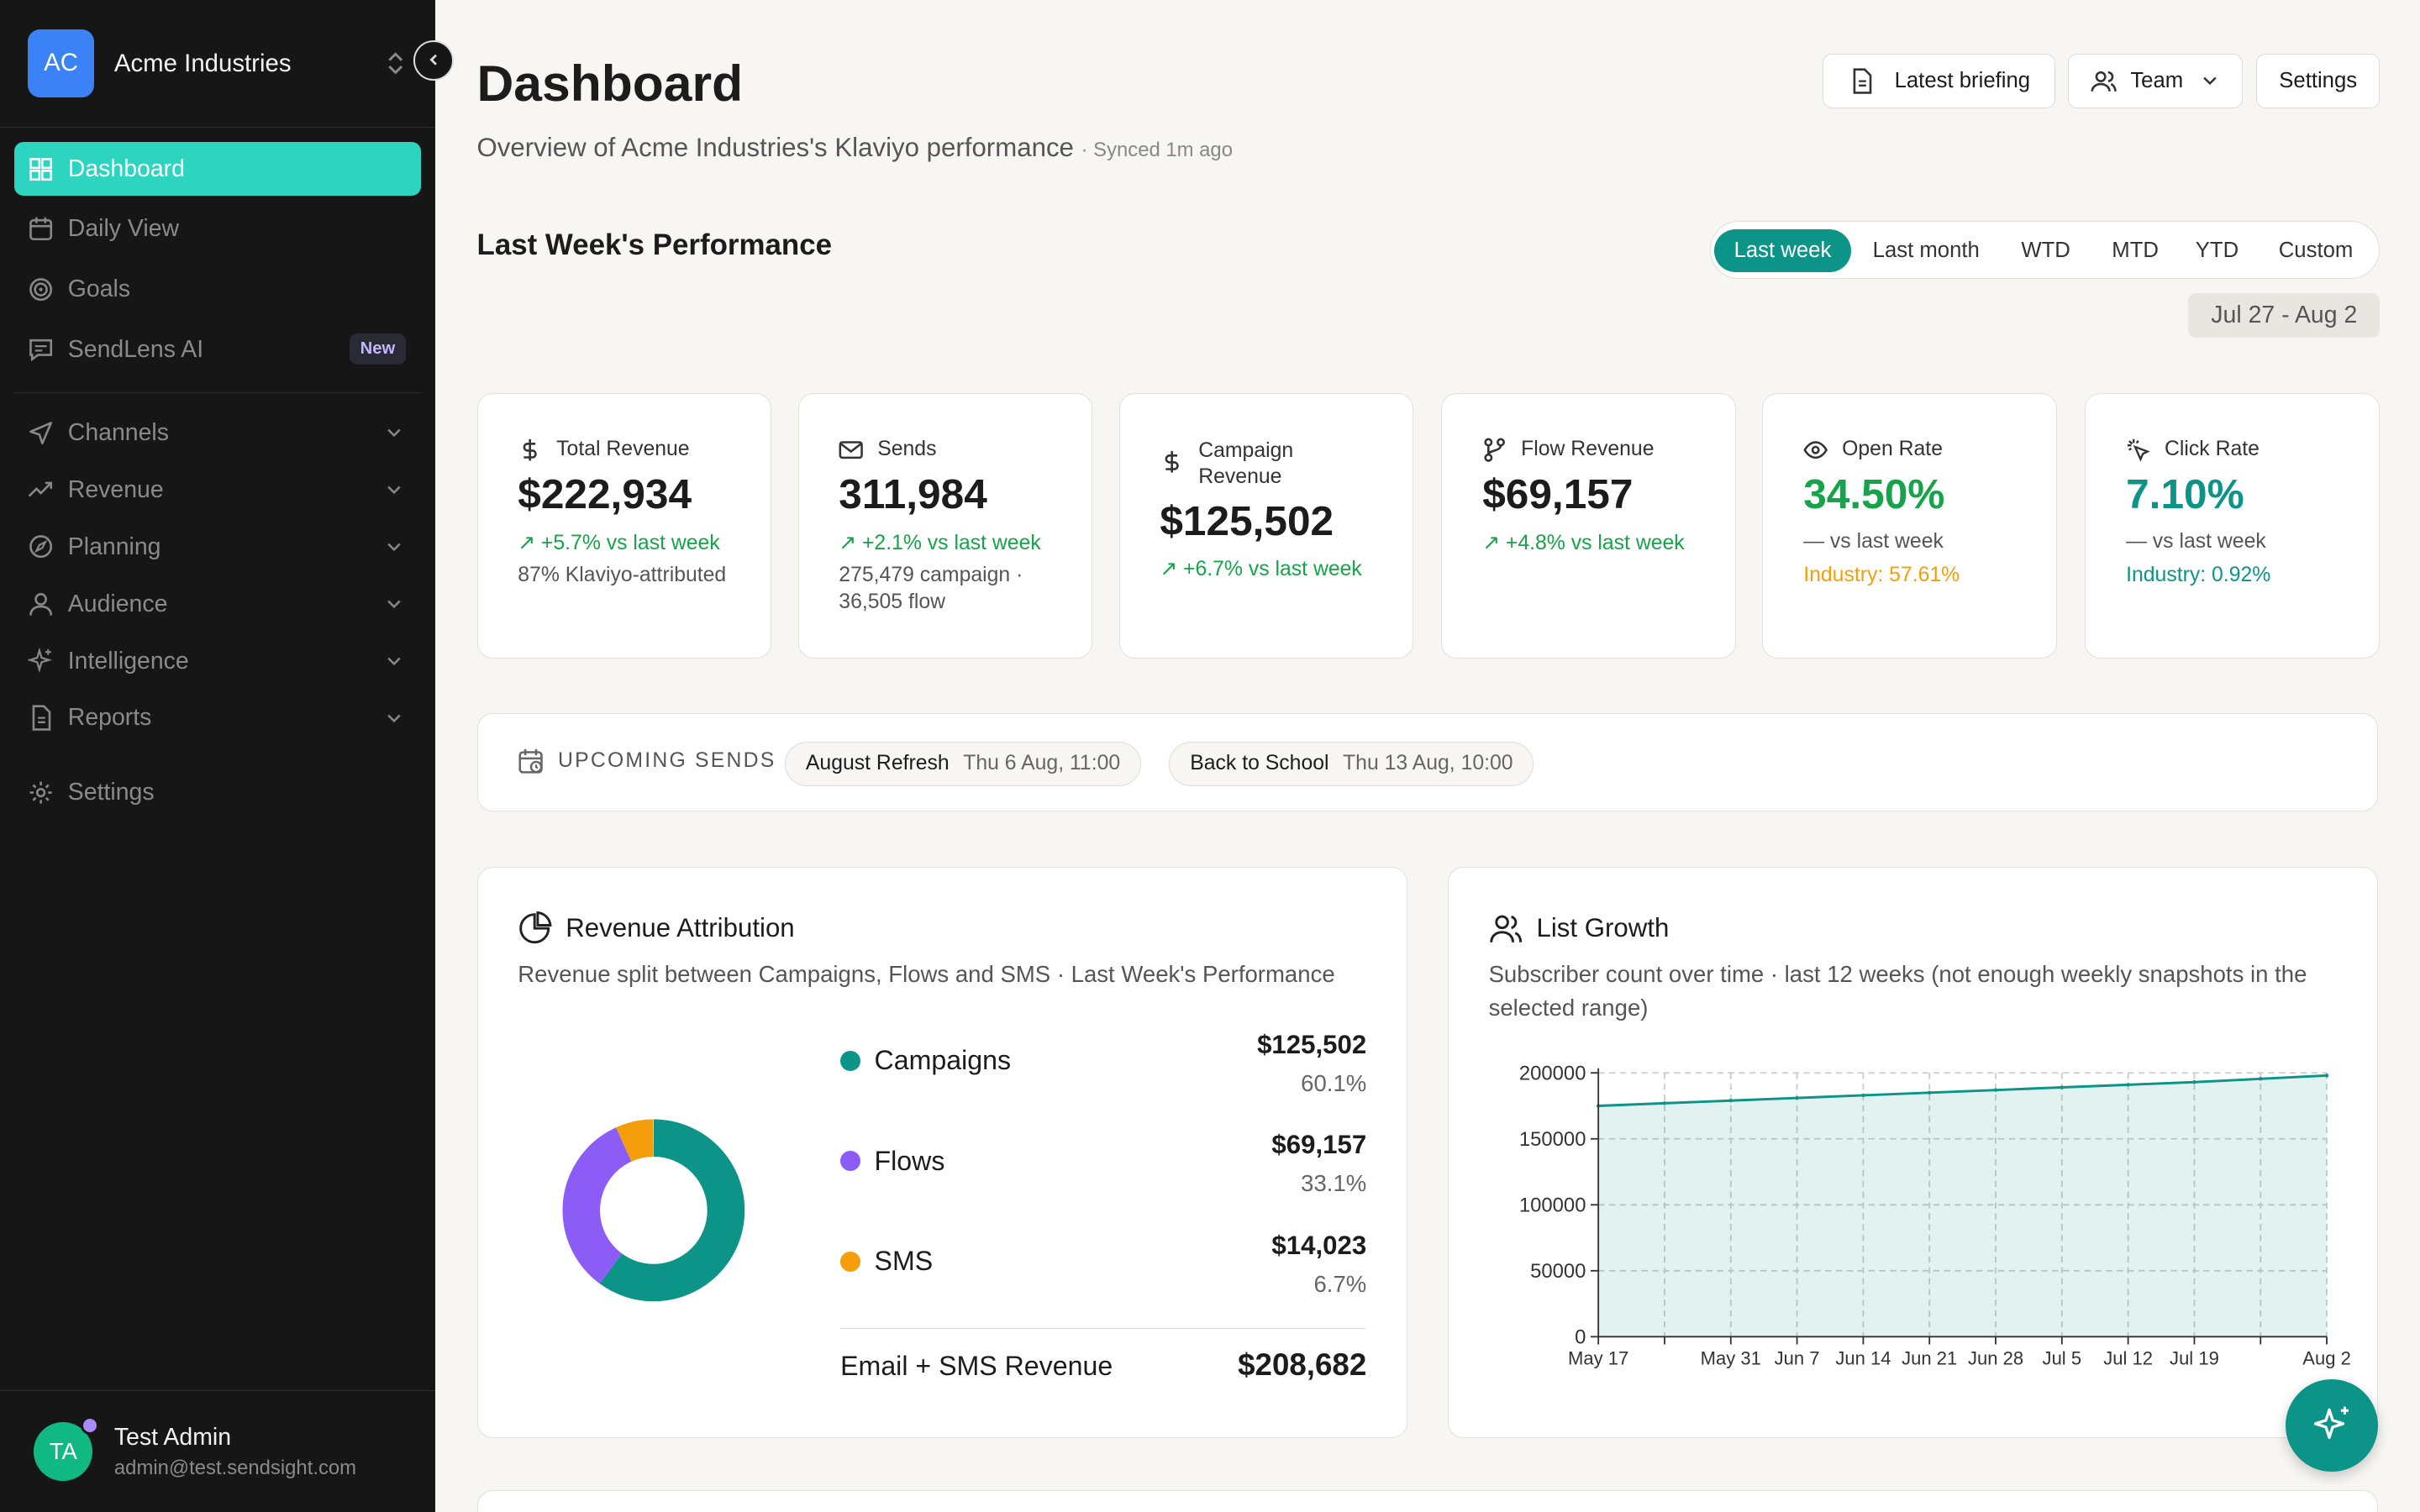 Image resolution: width=2420 pixels, height=1512 pixels. Describe the element at coordinates (40, 792) in the screenshot. I see `gear-icon` at that location.